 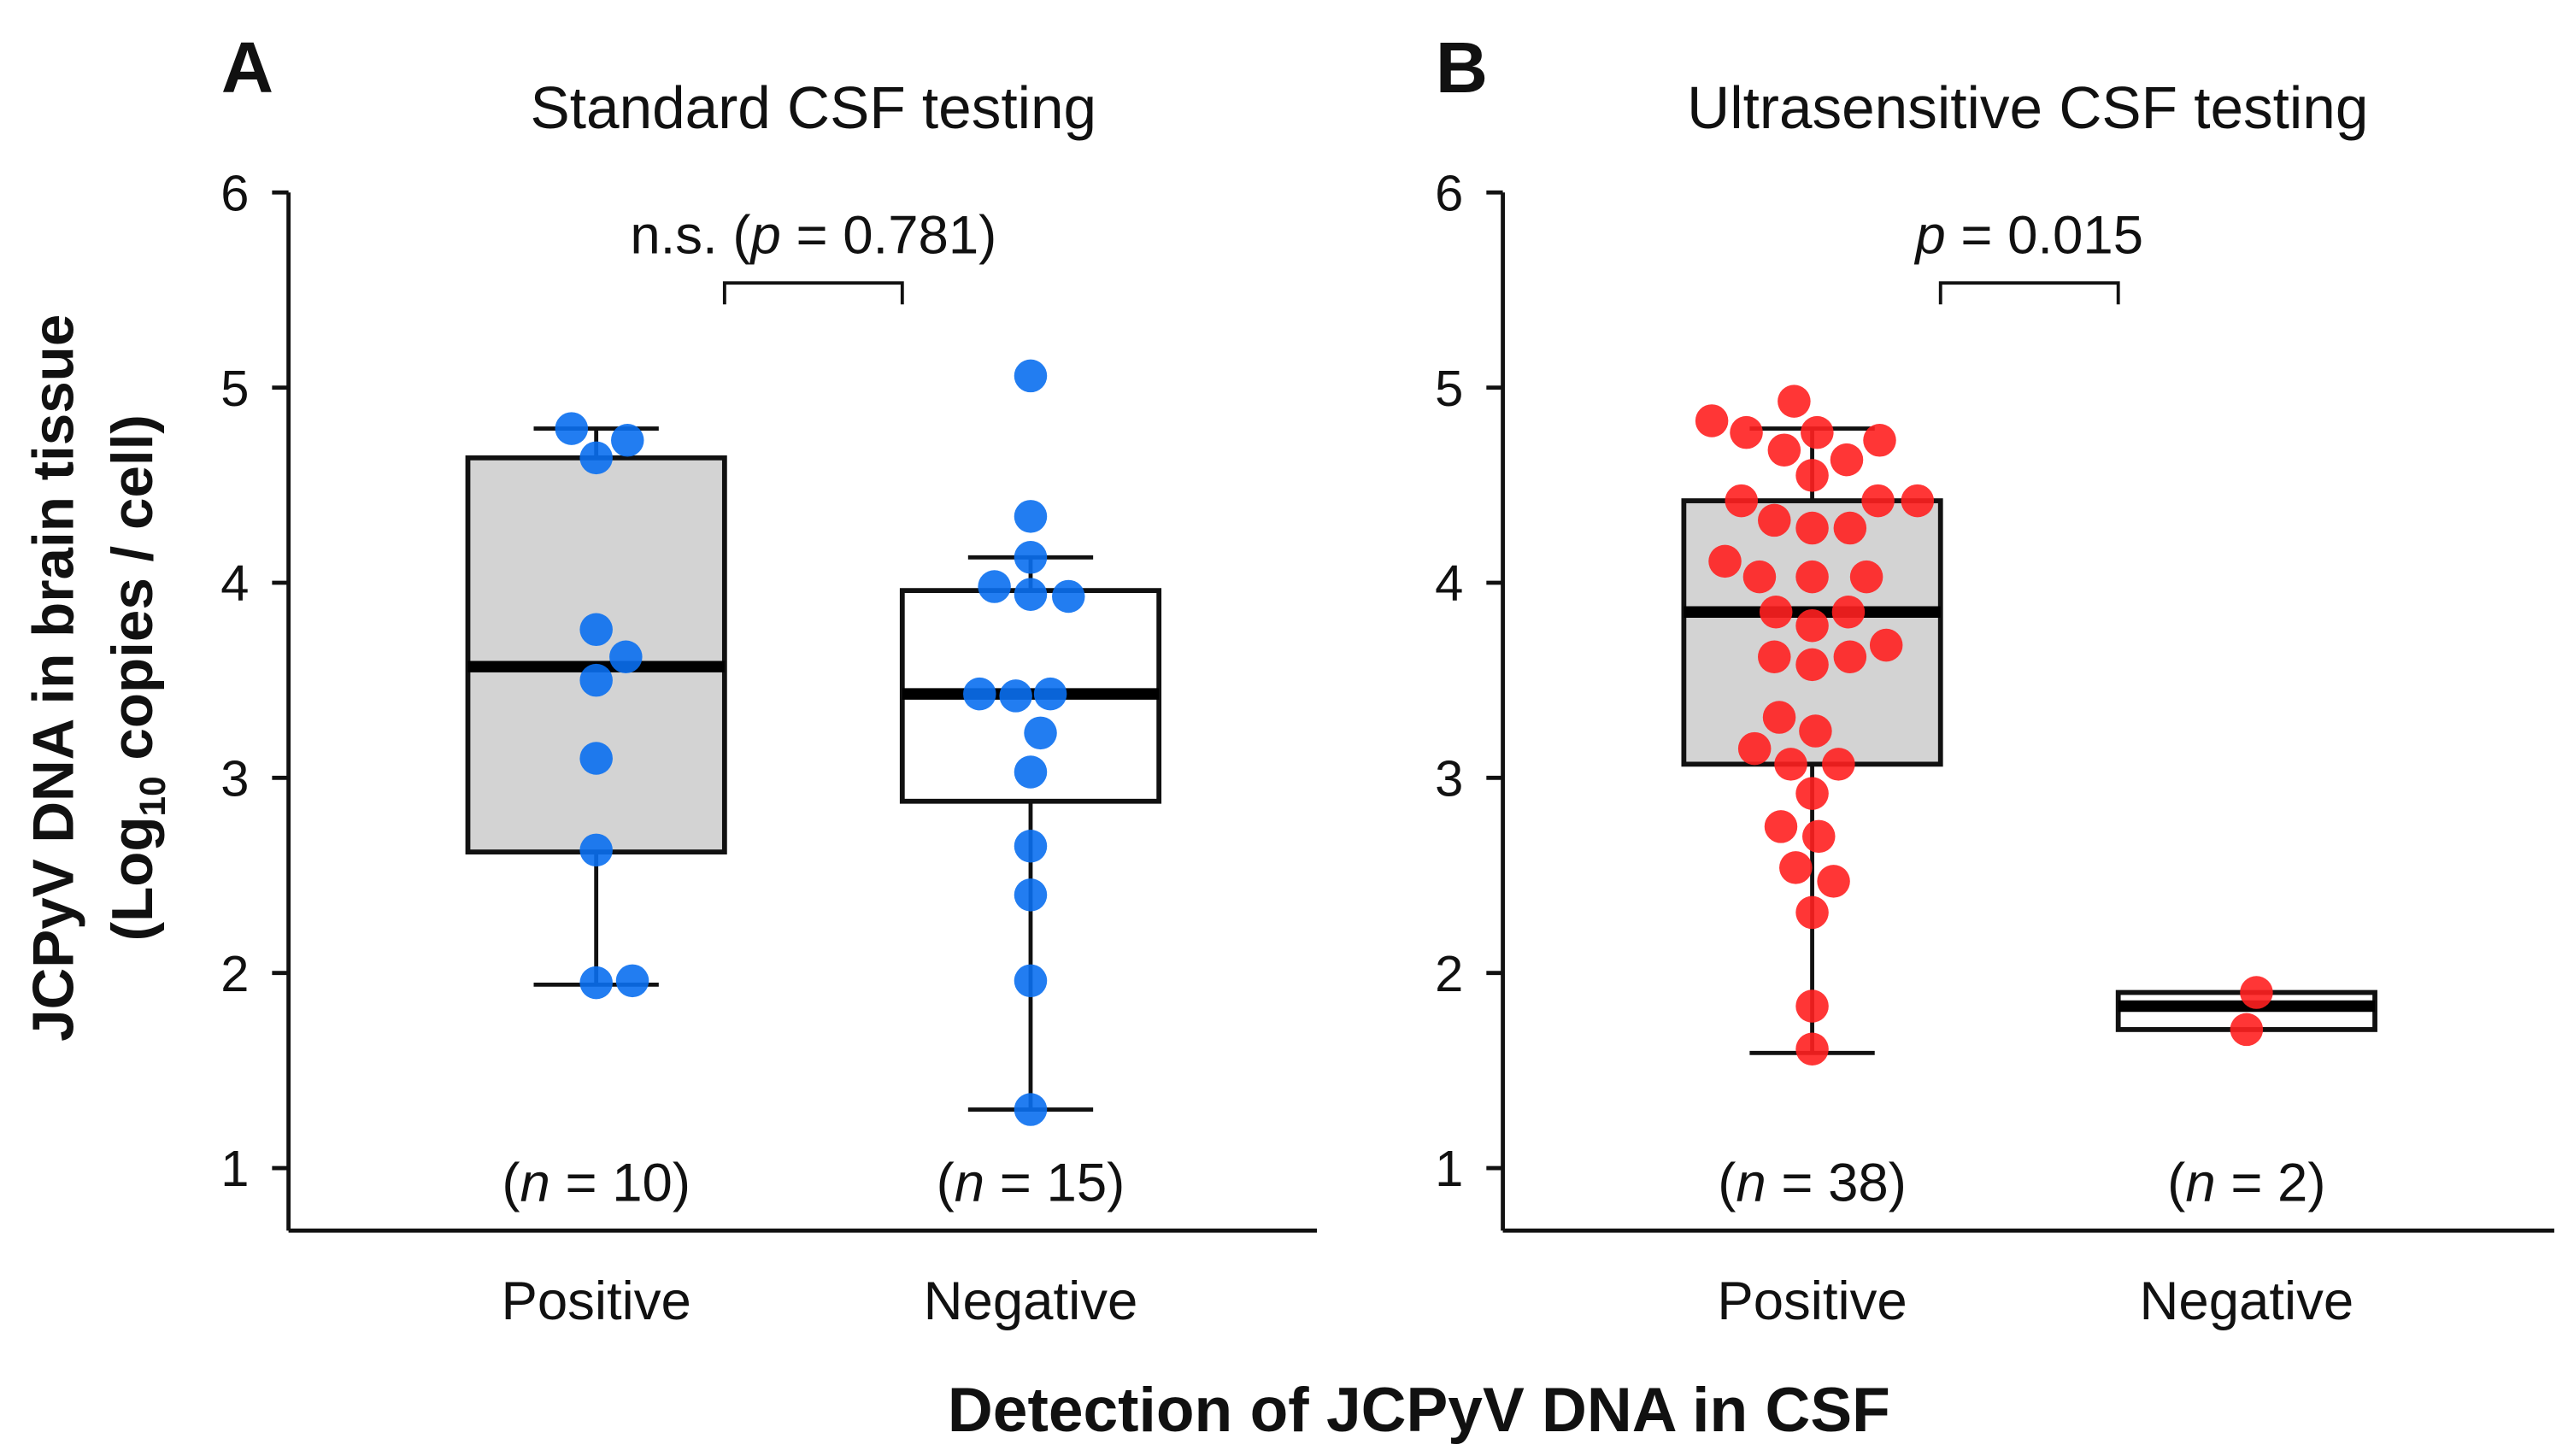 I want to click on y-tick-label: 3, so click(x=1449, y=778).